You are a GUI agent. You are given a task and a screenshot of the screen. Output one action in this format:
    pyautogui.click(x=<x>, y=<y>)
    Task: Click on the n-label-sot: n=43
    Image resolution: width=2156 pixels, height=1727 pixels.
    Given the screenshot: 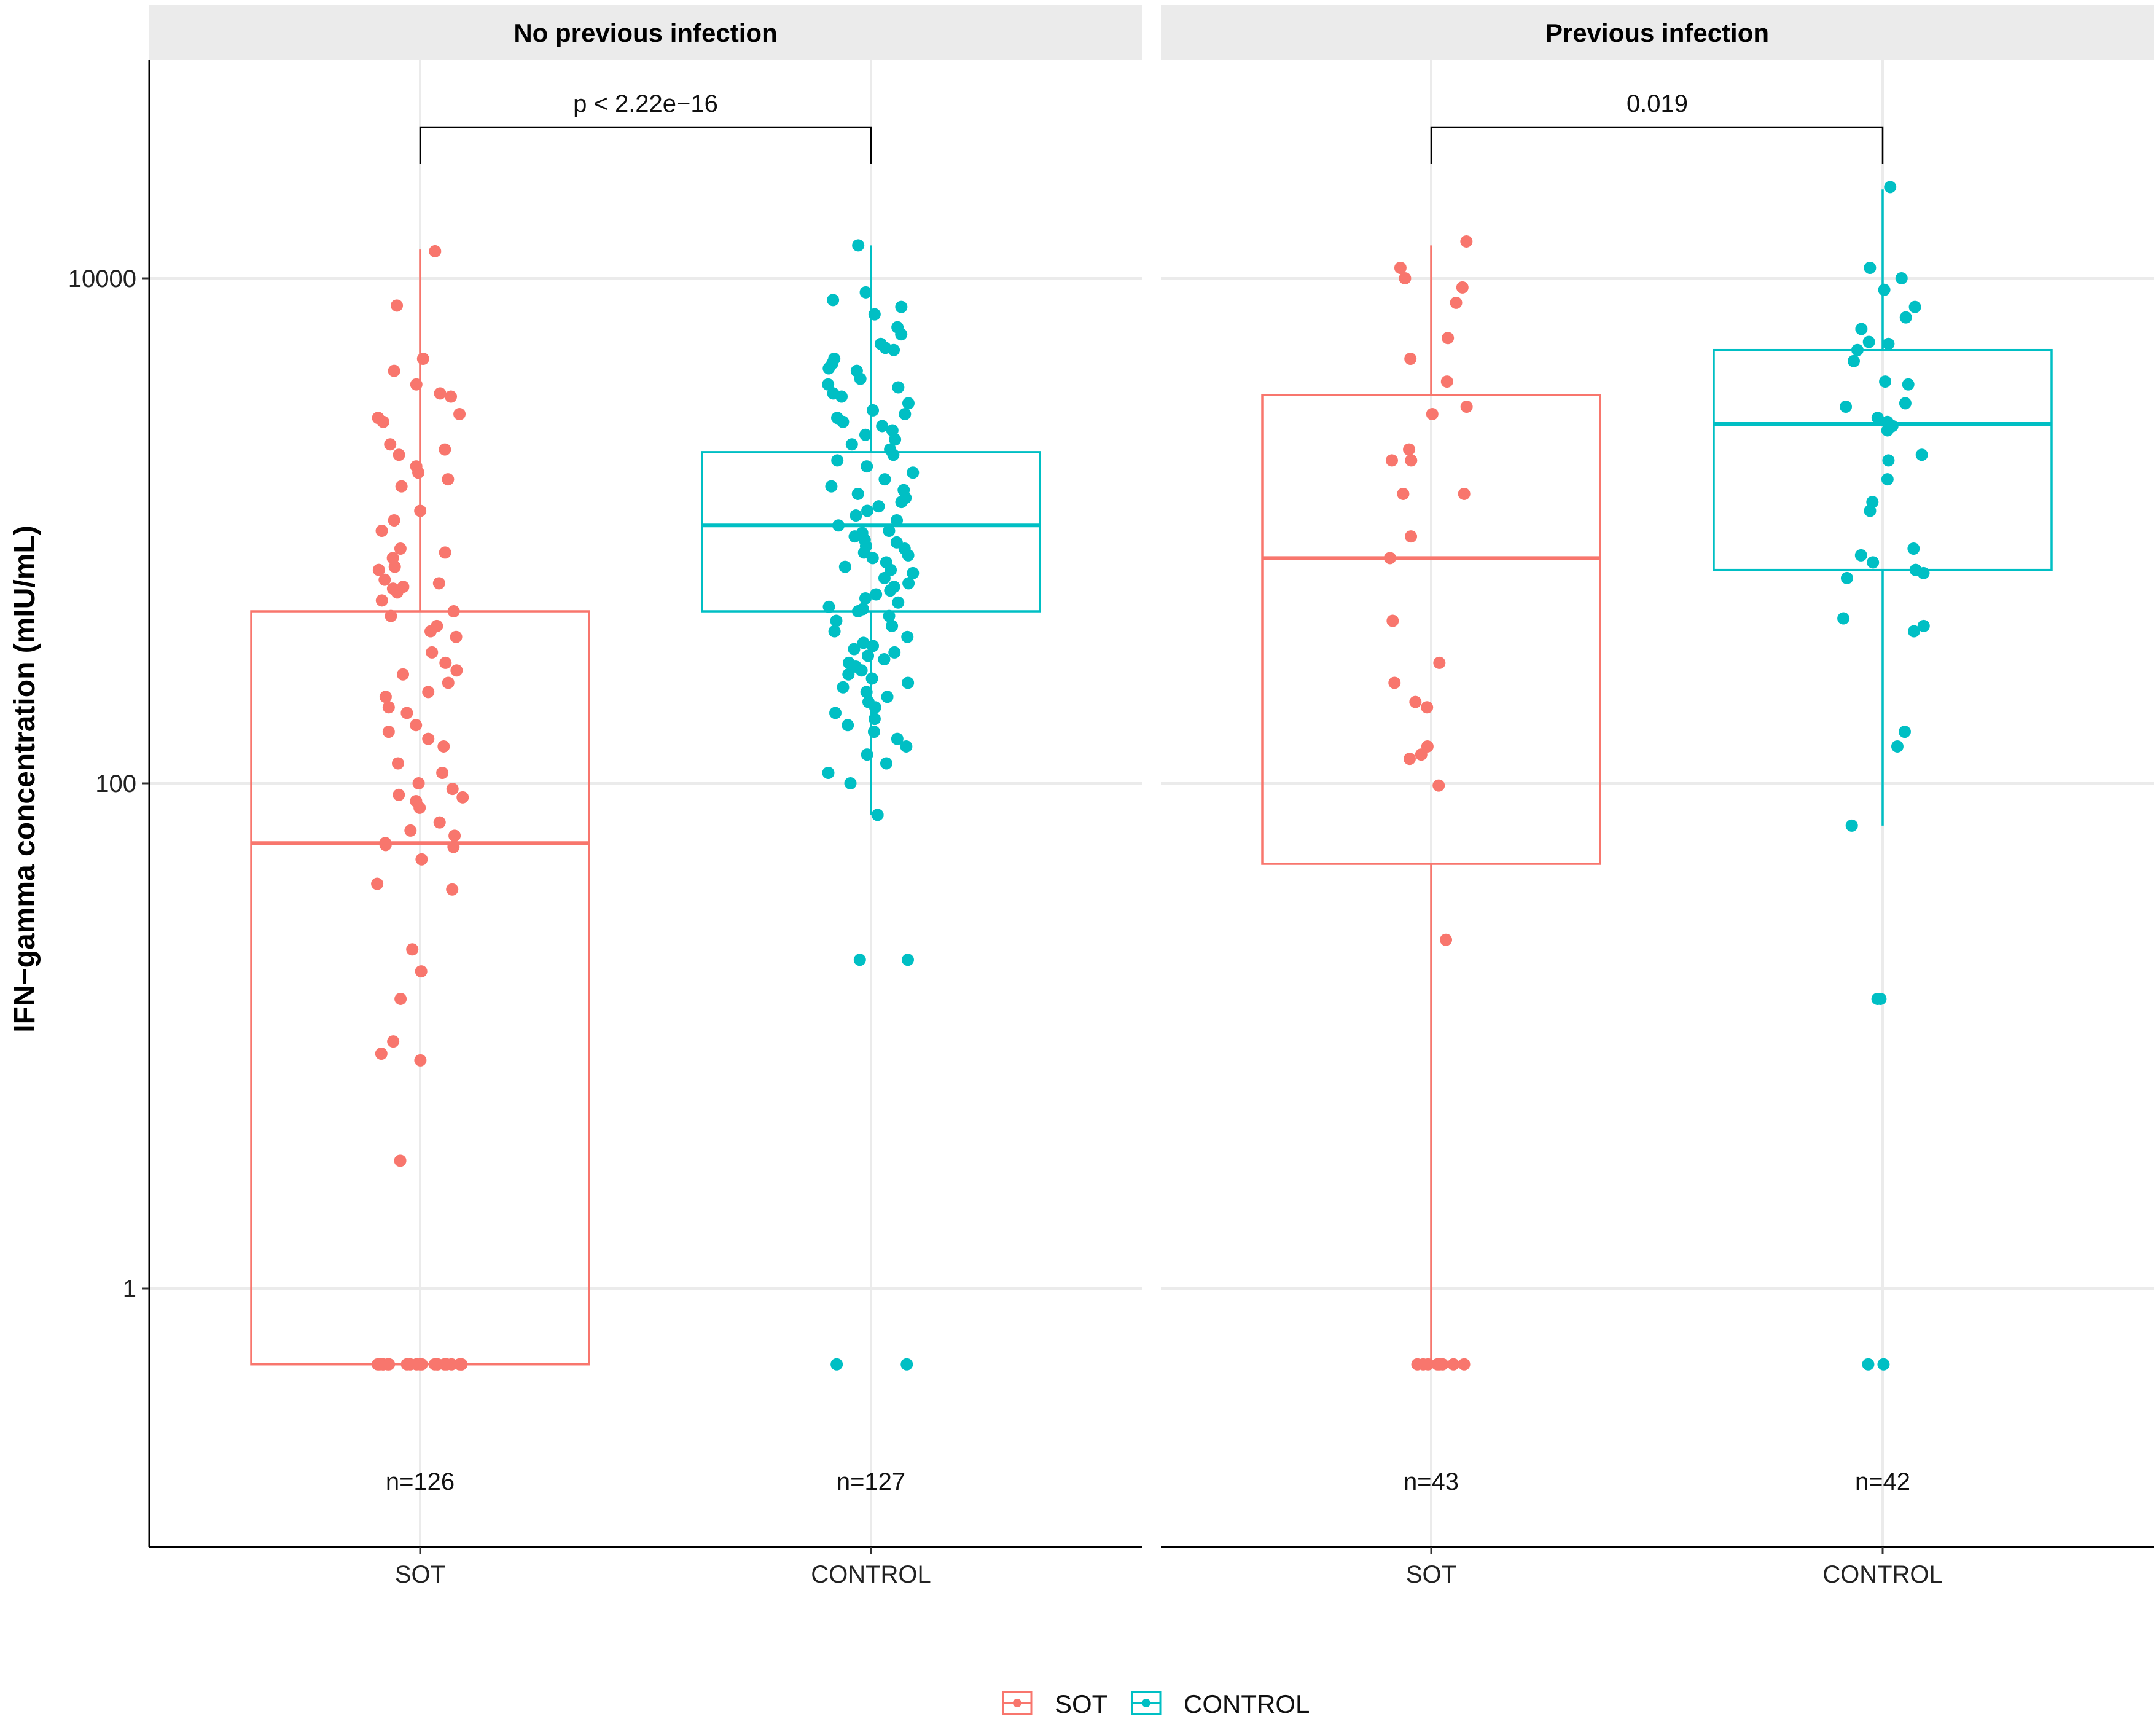 What is the action you would take?
    pyautogui.click(x=1431, y=1481)
    